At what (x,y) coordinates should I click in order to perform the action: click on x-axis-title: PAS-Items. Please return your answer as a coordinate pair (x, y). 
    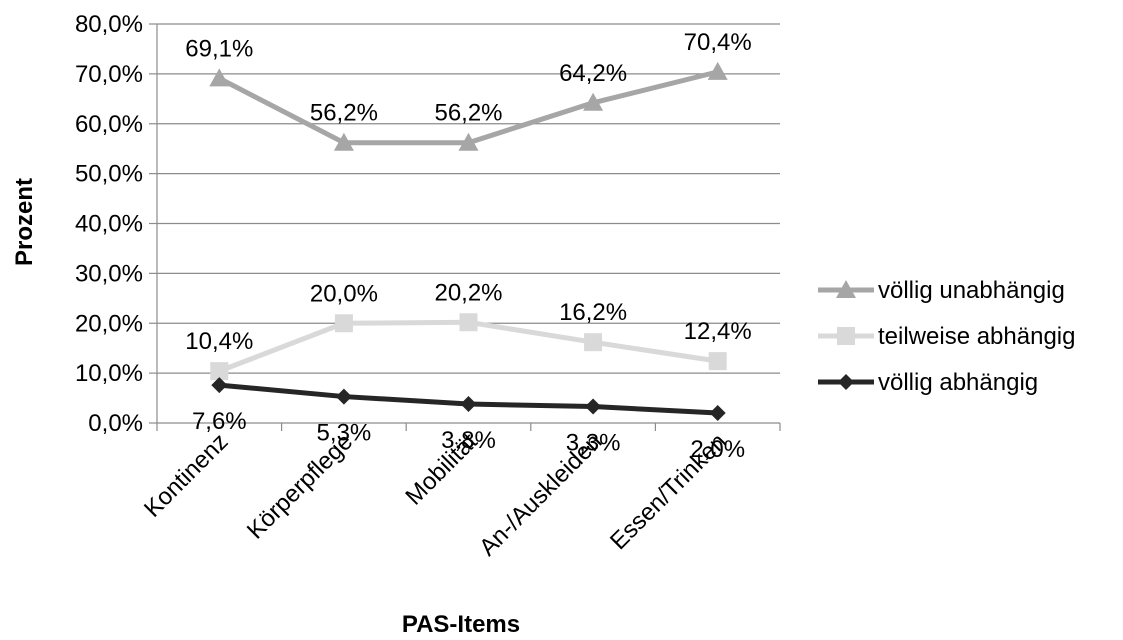
    Looking at the image, I should click on (461, 624).